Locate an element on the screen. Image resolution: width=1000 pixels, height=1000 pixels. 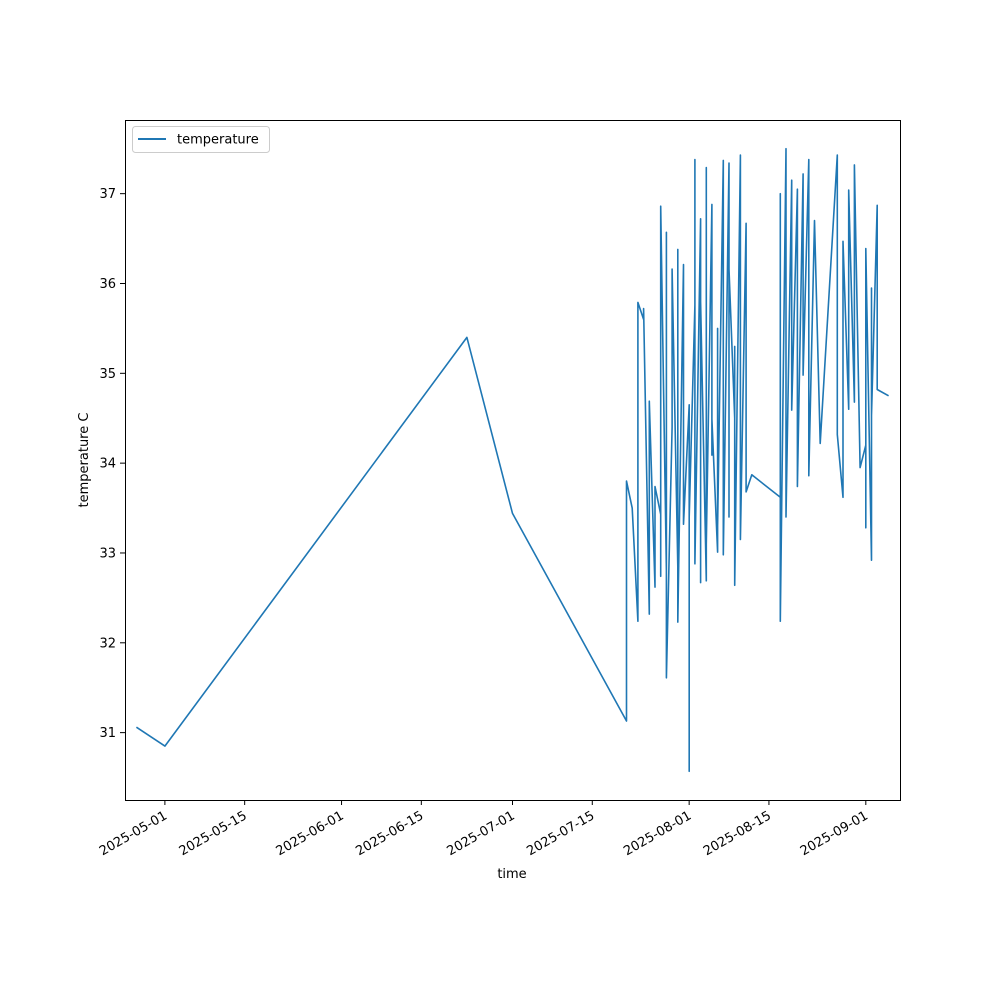
y-tick-label: 37 is located at coordinates (107, 194).